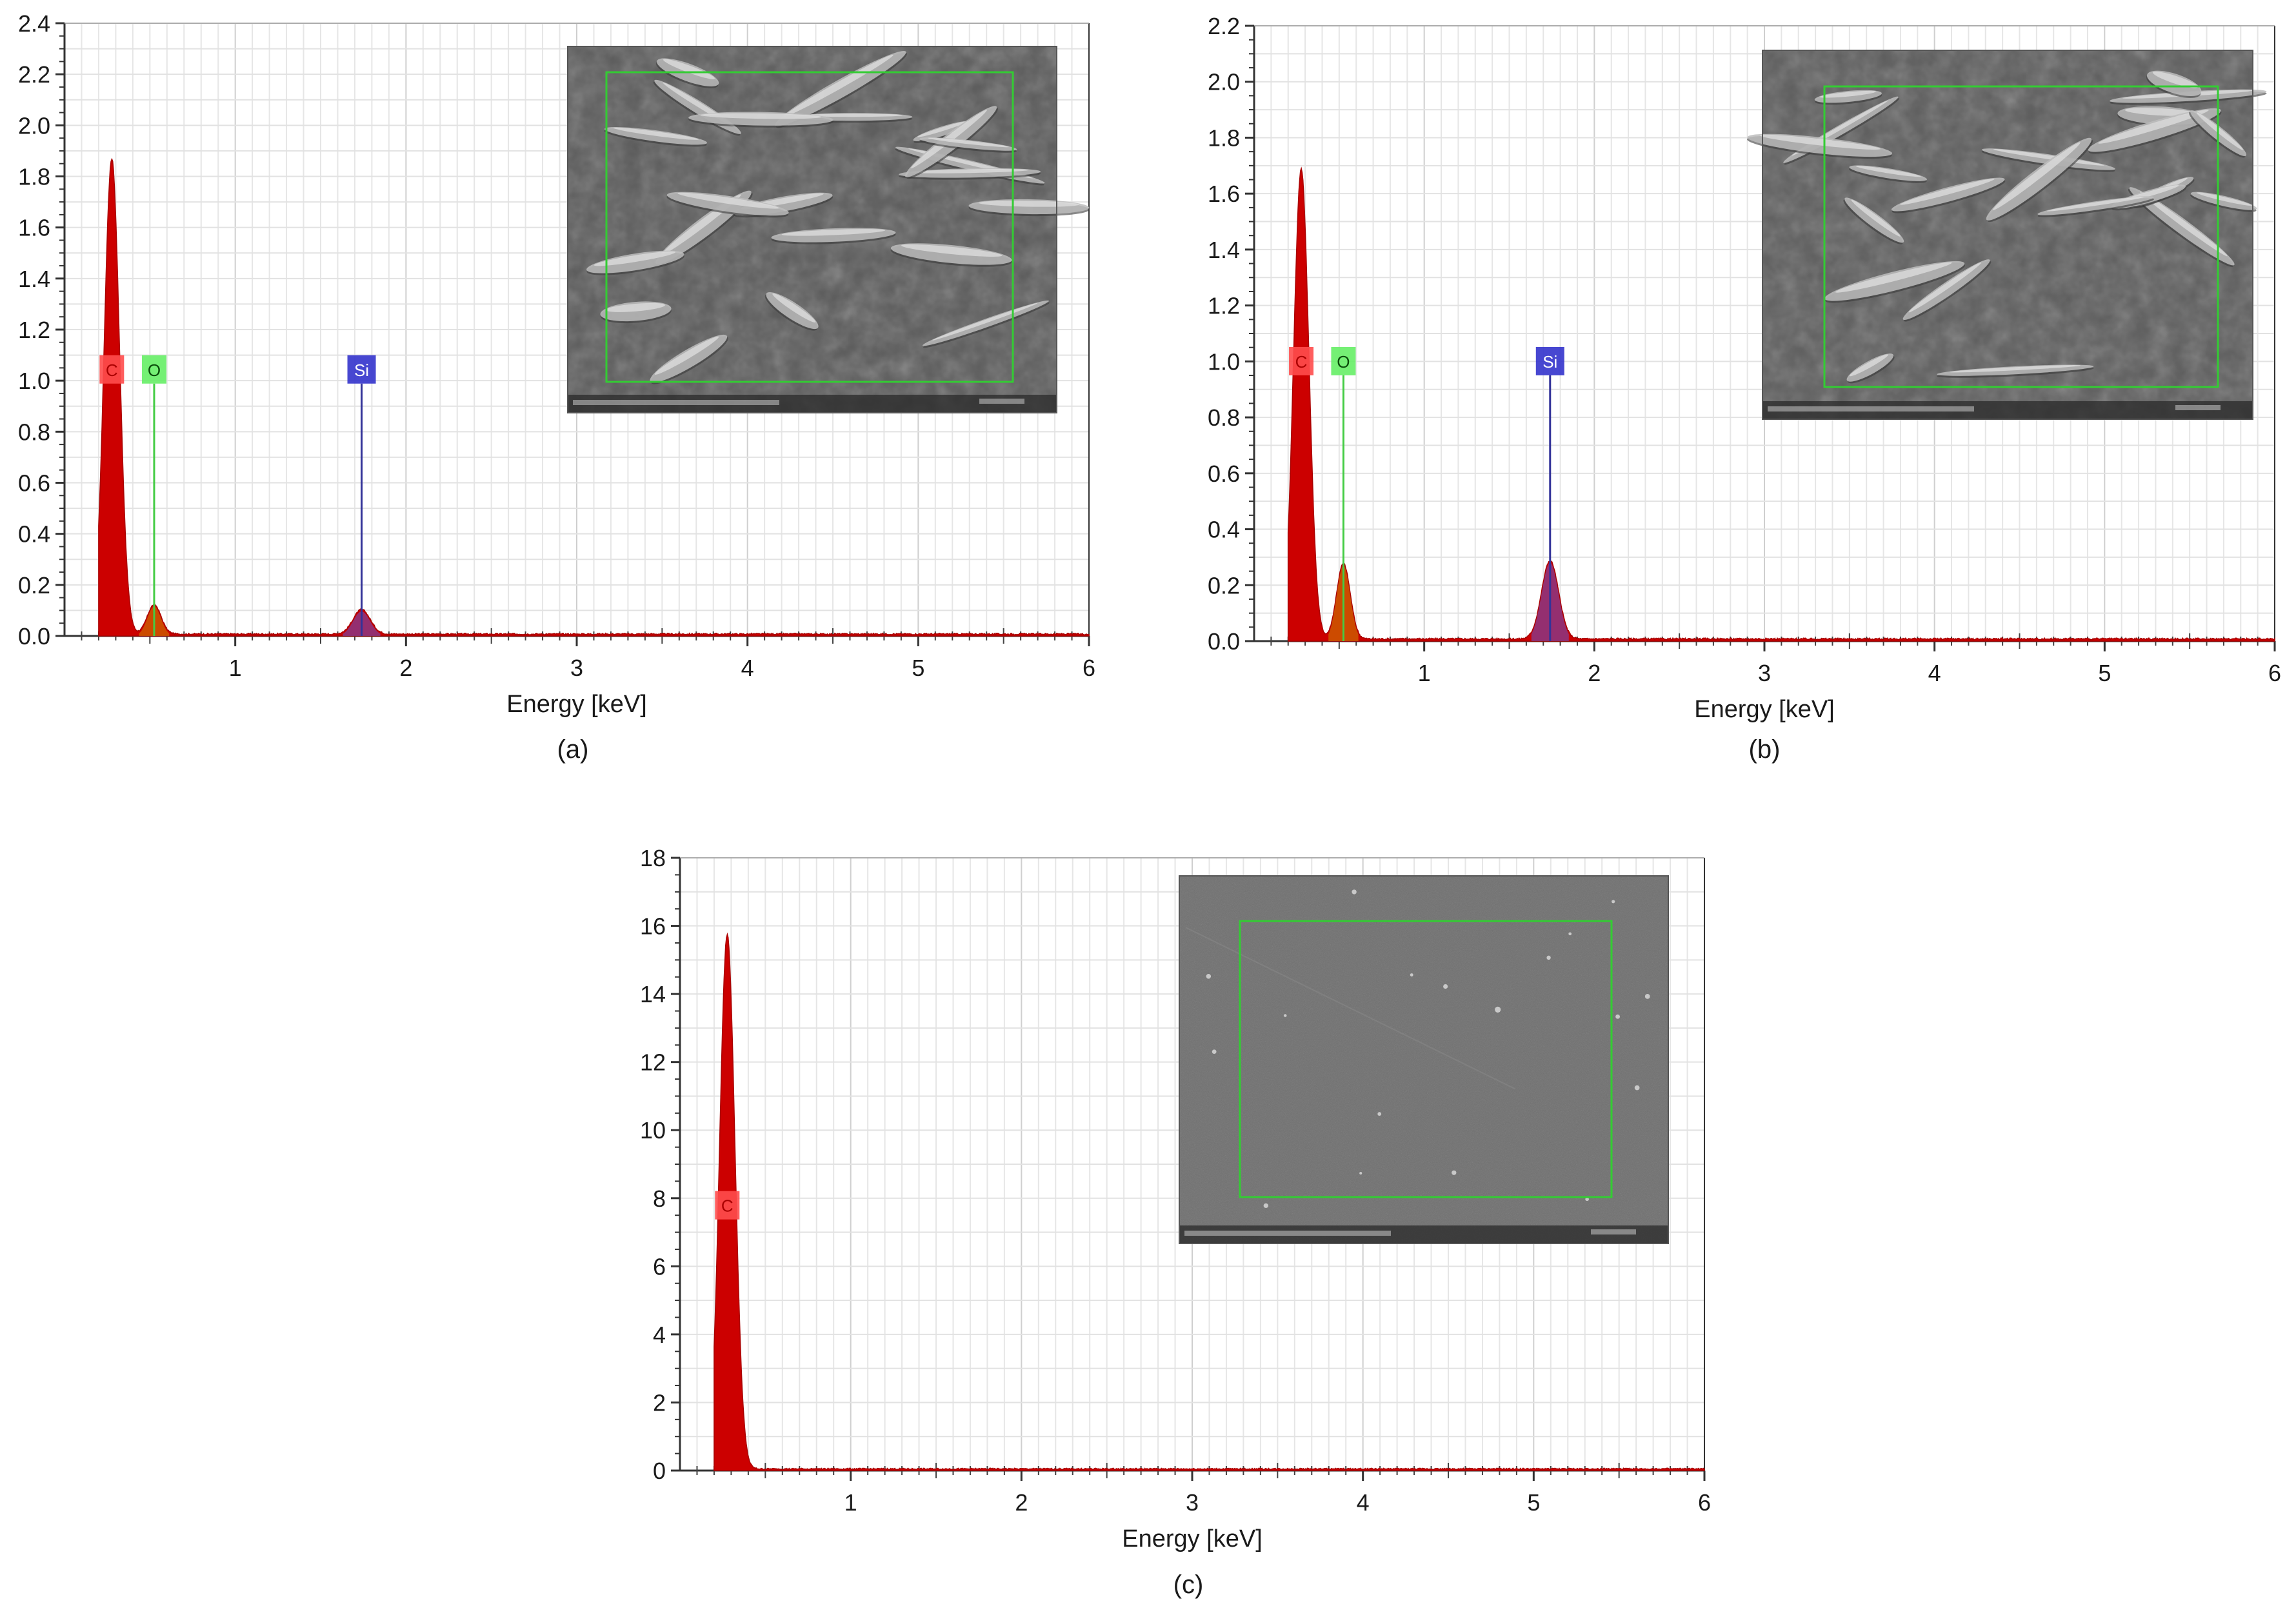  I want to click on y-tick-label: 14, so click(653, 994).